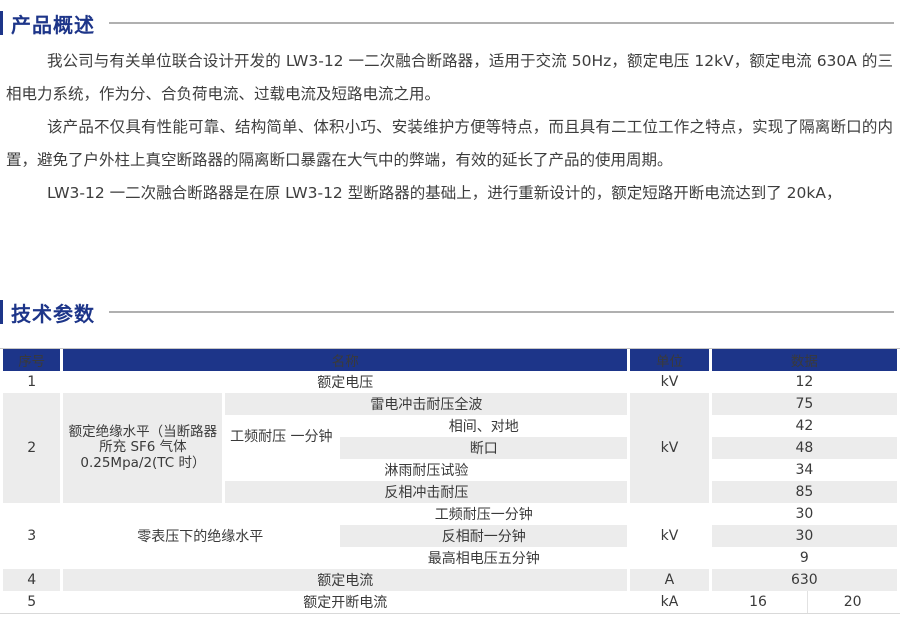  I want to click on cell-no: 2, so click(32, 448).